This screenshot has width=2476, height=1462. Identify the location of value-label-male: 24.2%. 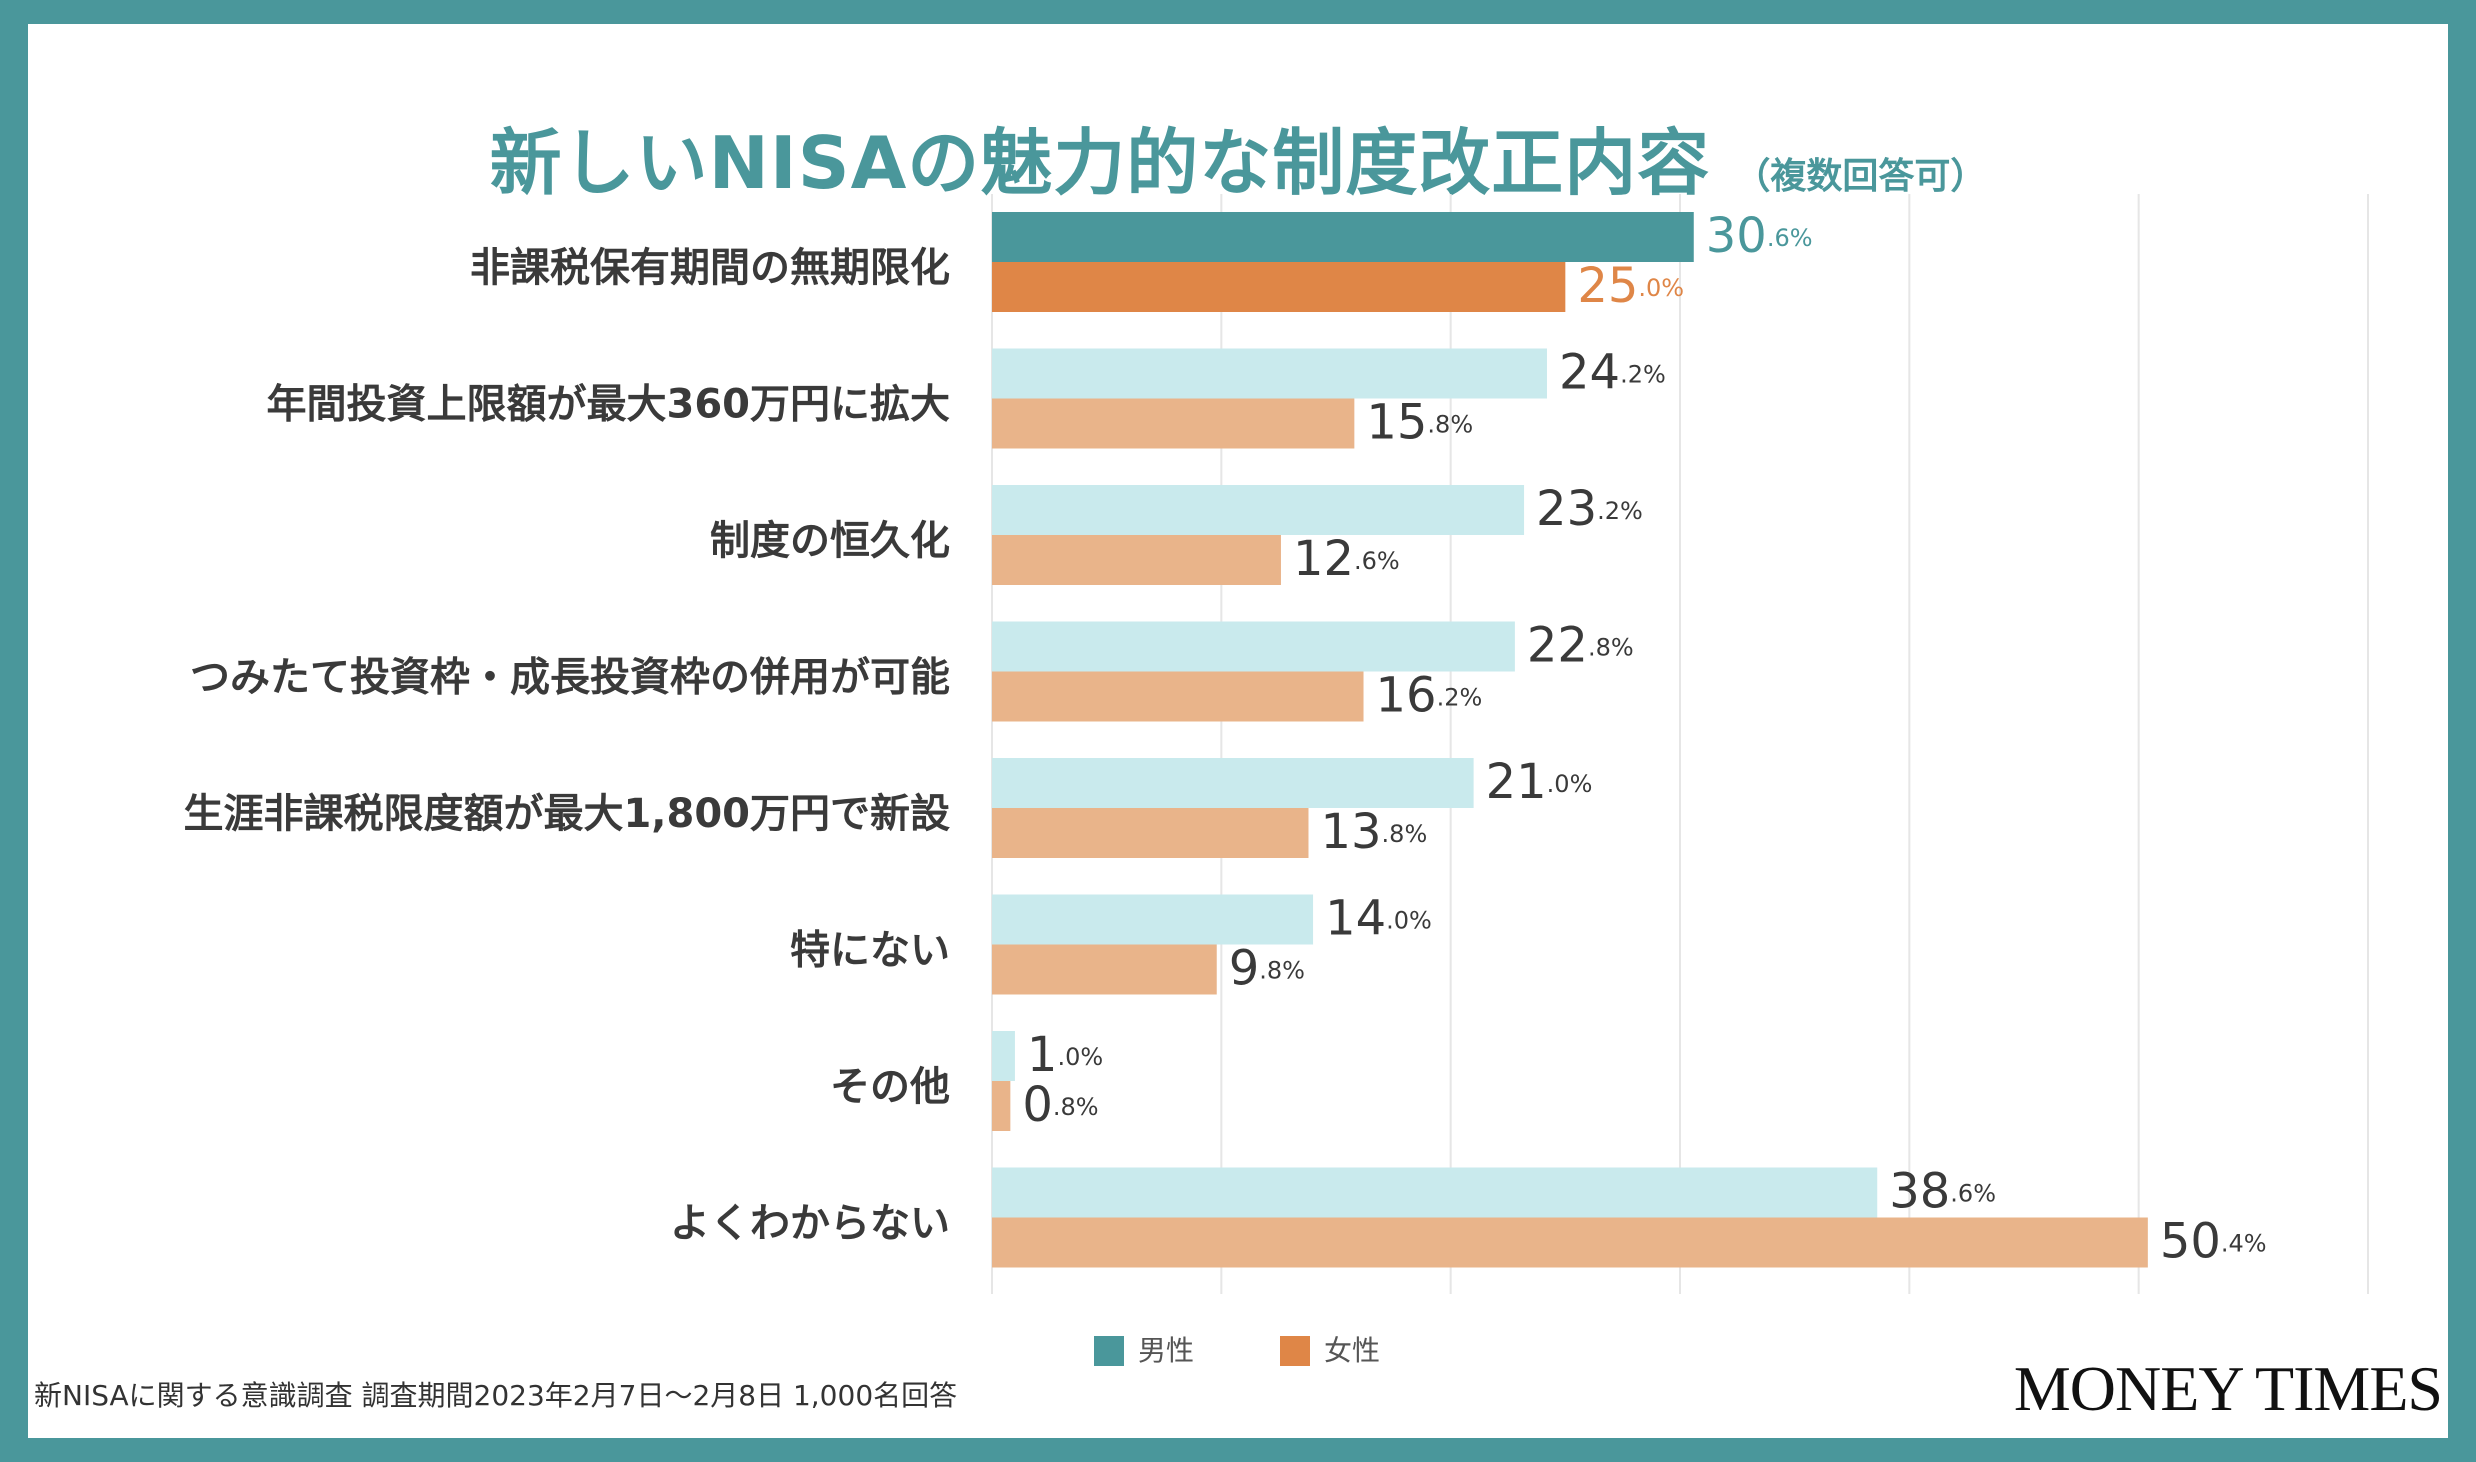
(1612, 373).